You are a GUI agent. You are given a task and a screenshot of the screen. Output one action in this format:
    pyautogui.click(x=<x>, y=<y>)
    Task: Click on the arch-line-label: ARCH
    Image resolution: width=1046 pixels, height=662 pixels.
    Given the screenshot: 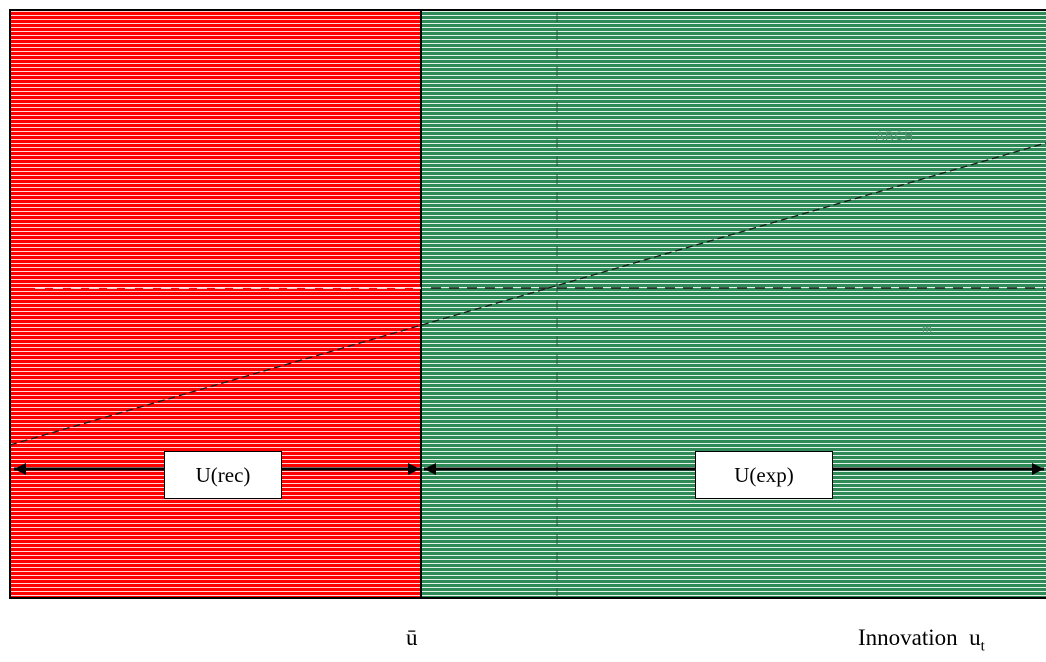 What is the action you would take?
    pyautogui.click(x=895, y=136)
    